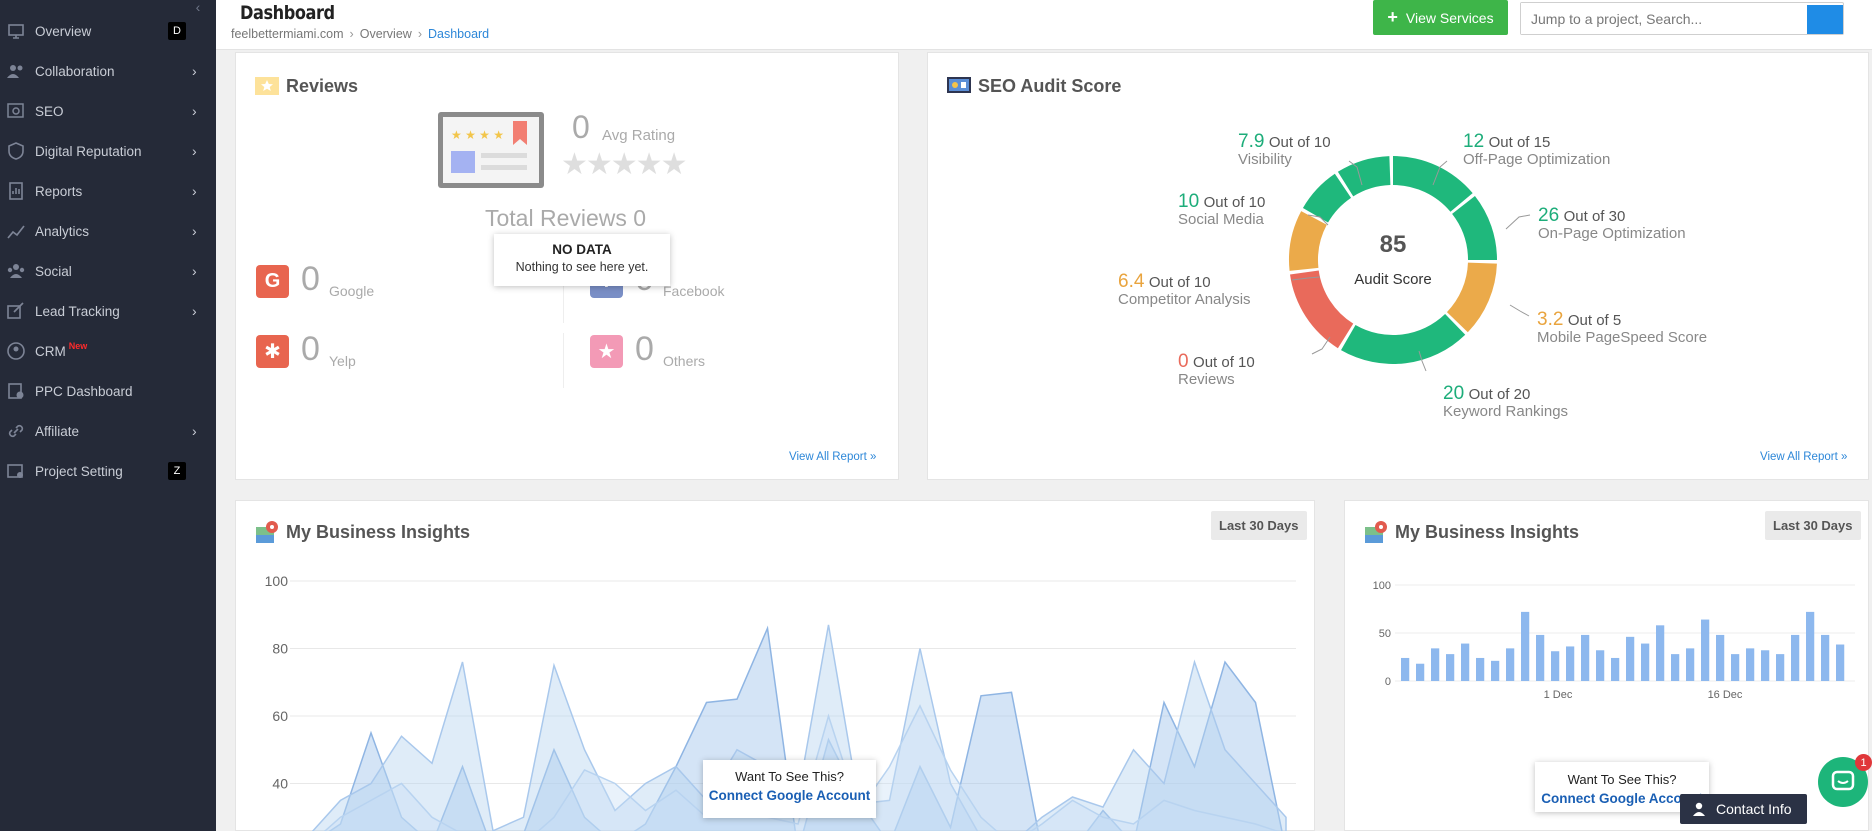 The width and height of the screenshot is (1872, 831). I want to click on seo-metric-value: 0, so click(1183, 361).